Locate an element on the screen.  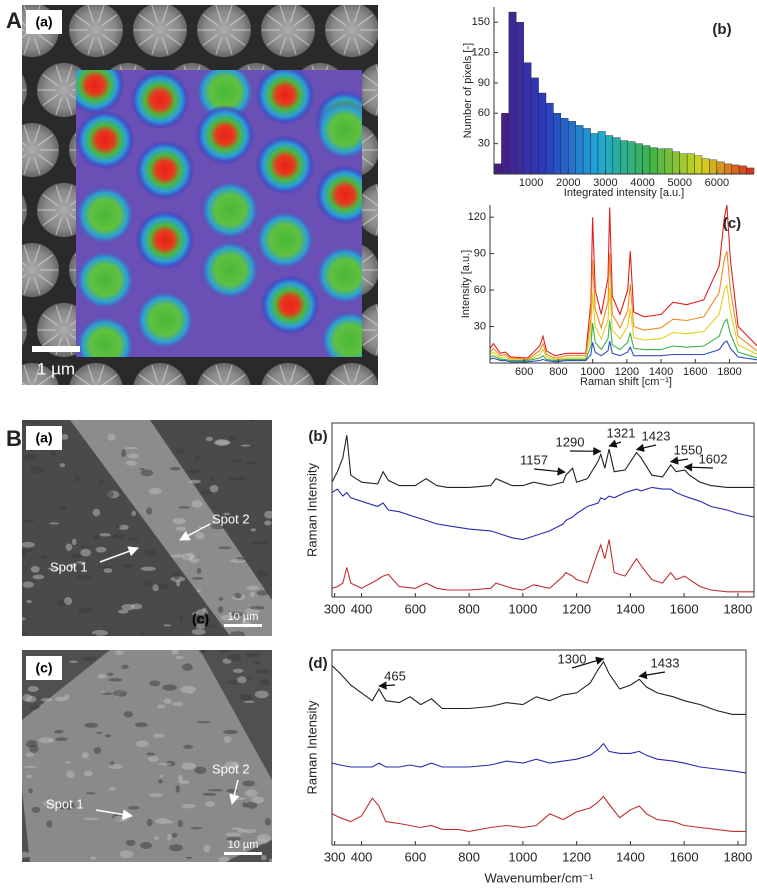
scale-text: 10 µm is located at coordinates (243, 845).